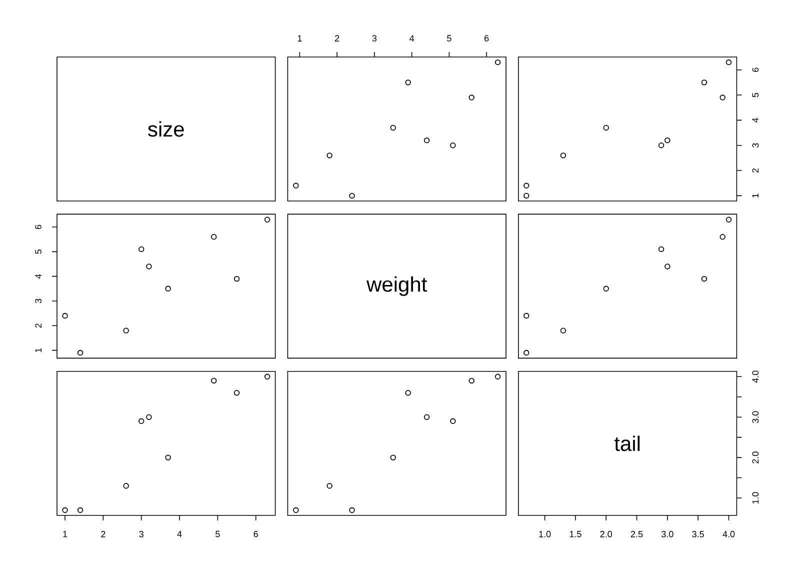  I want to click on text: size, so click(166, 129).